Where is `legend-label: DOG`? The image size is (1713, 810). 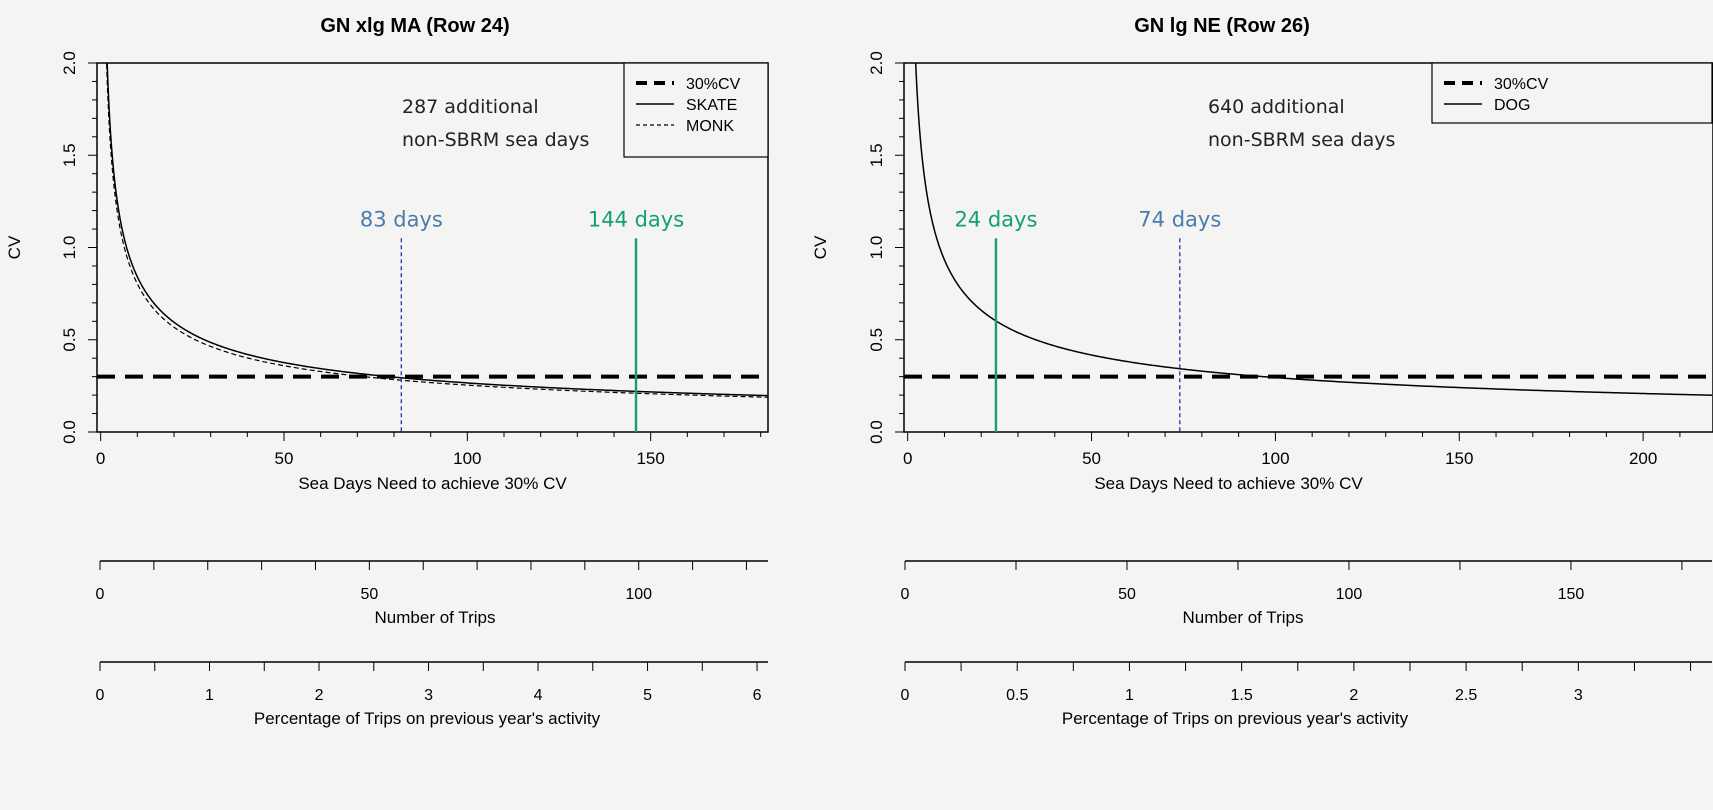
legend-label: DOG is located at coordinates (1512, 105).